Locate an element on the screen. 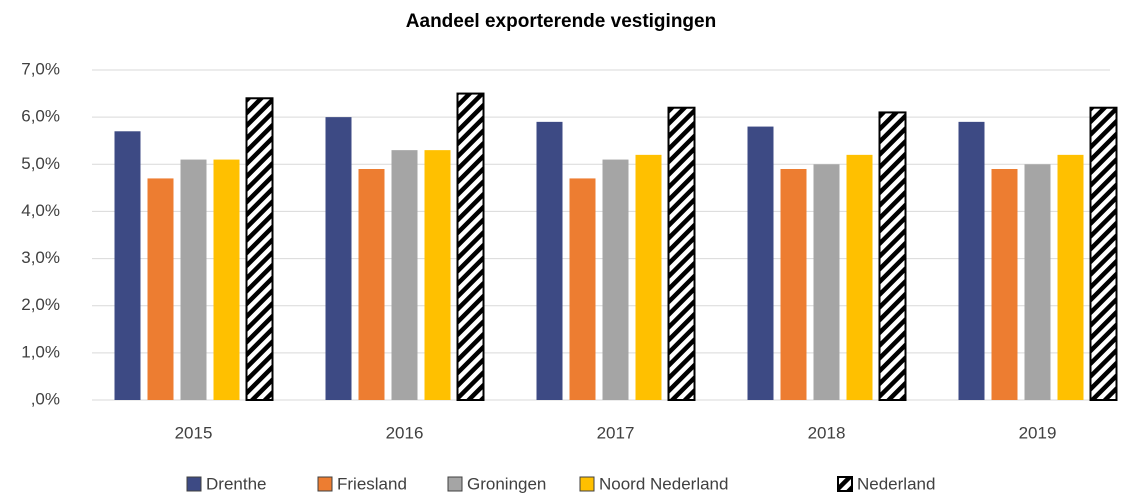 The width and height of the screenshot is (1123, 494). y-tick-label: 5,0% is located at coordinates (40, 163).